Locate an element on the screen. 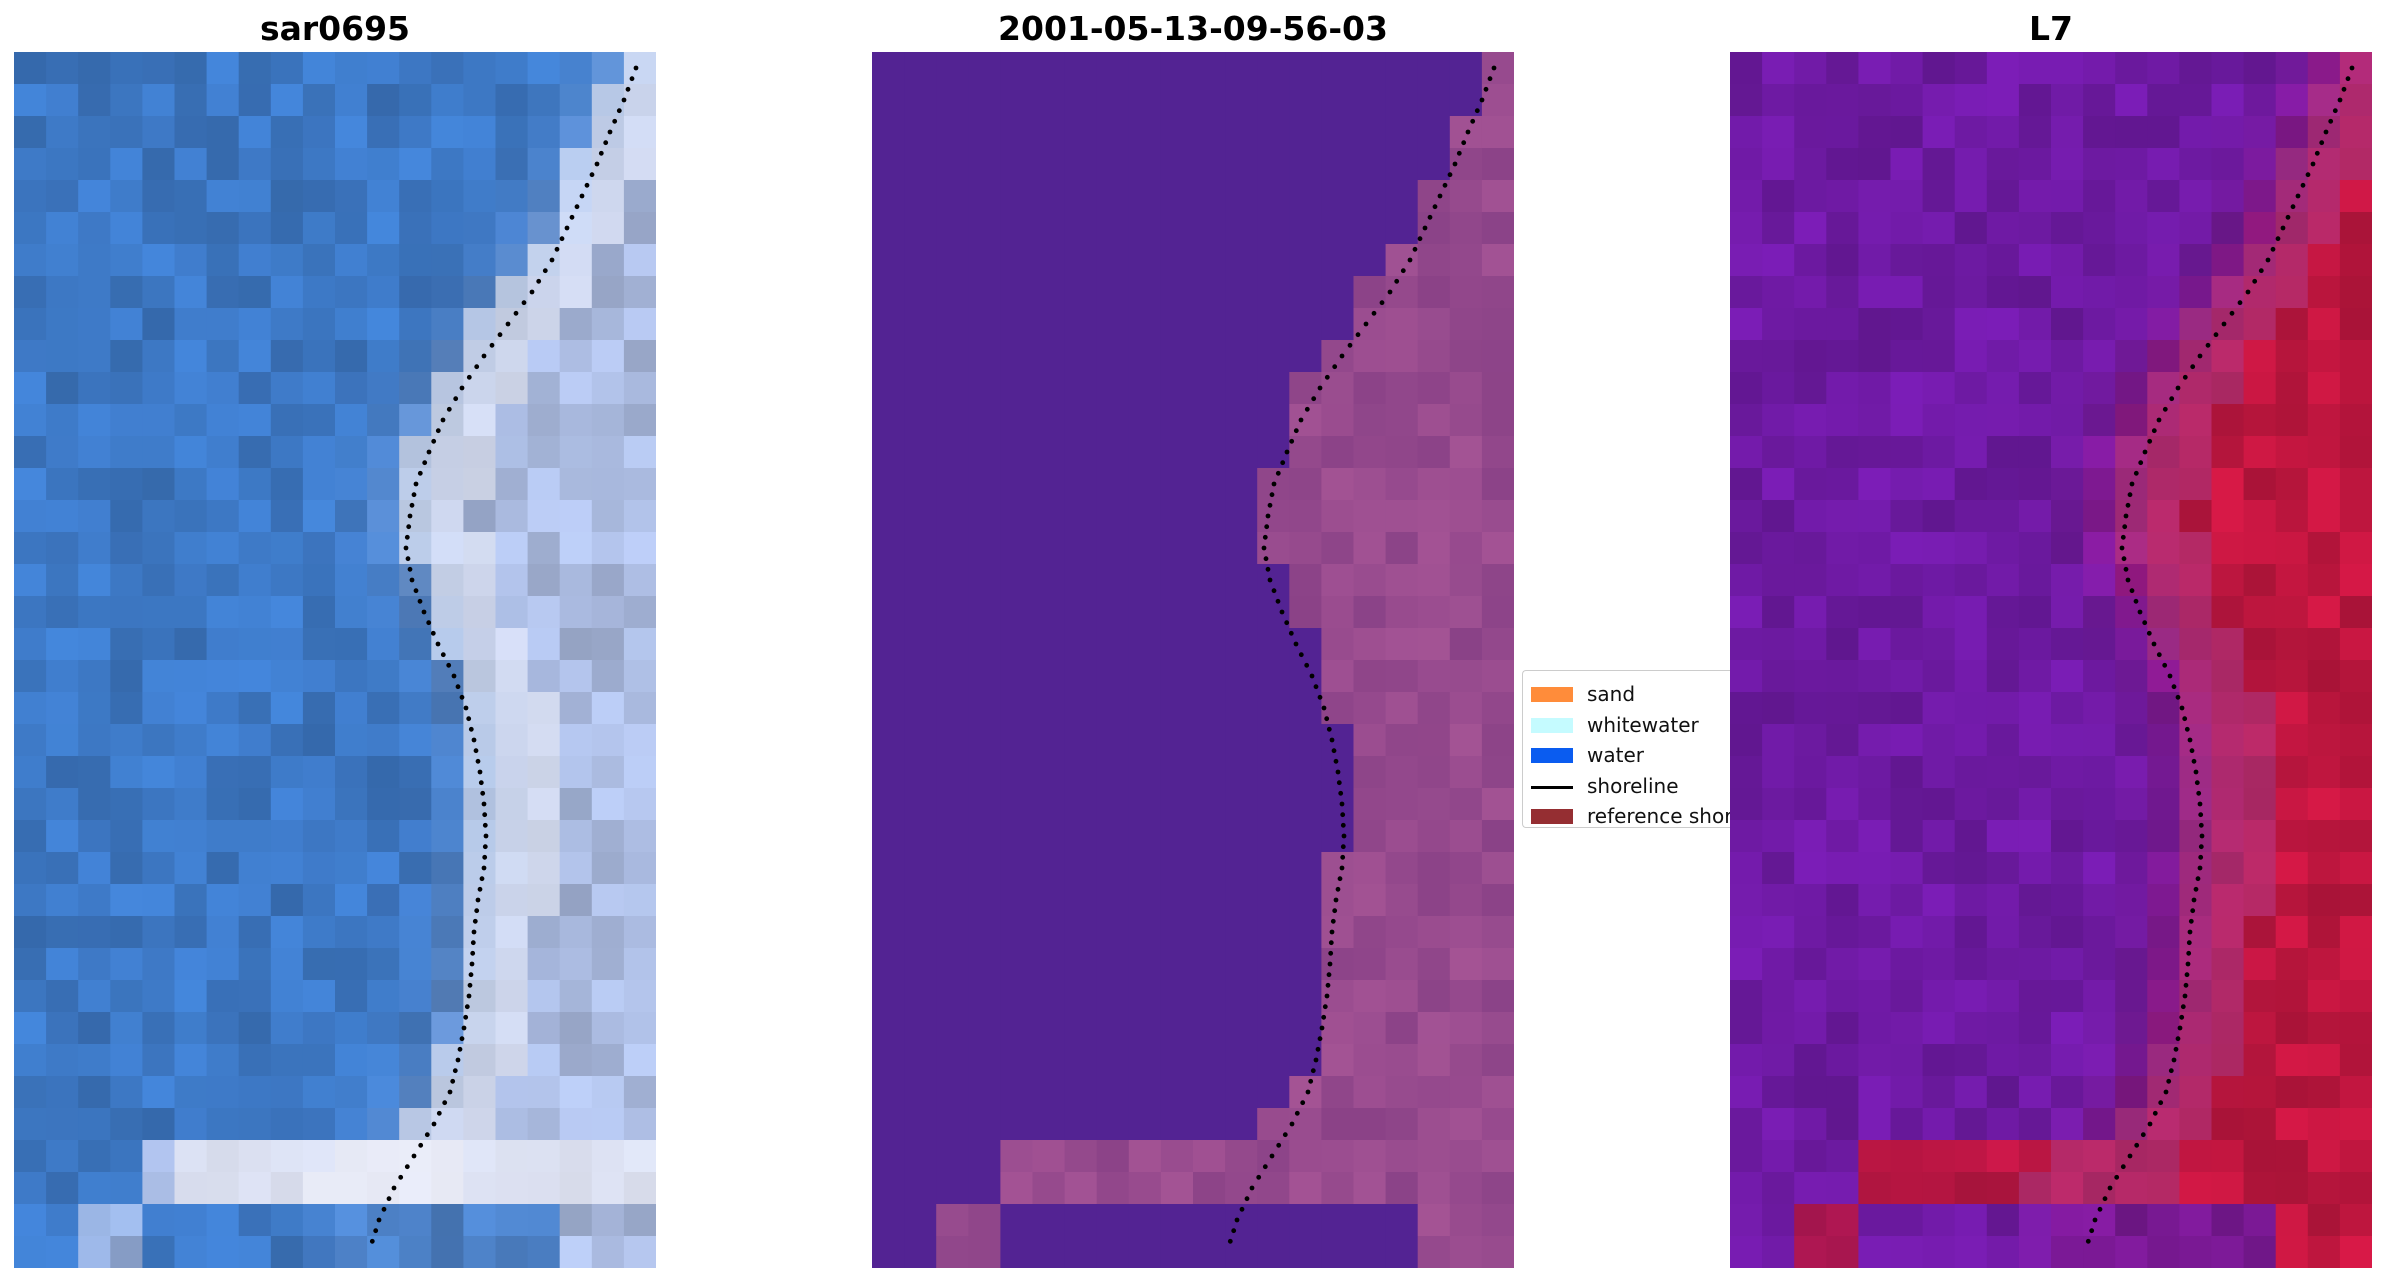  legend-label-water: water is located at coordinates (1615, 755).